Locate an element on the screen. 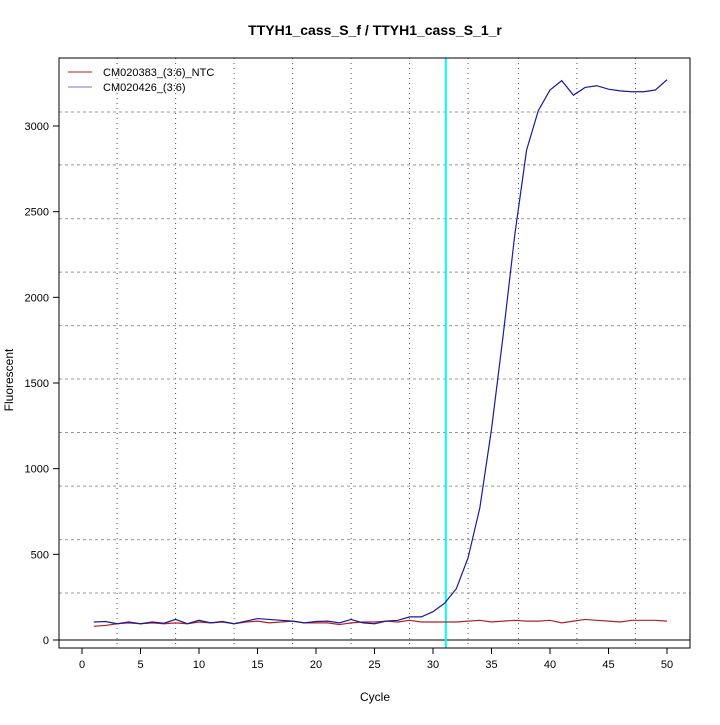 Image resolution: width=720 pixels, height=725 pixels. x-tick-label: 25 is located at coordinates (374, 665).